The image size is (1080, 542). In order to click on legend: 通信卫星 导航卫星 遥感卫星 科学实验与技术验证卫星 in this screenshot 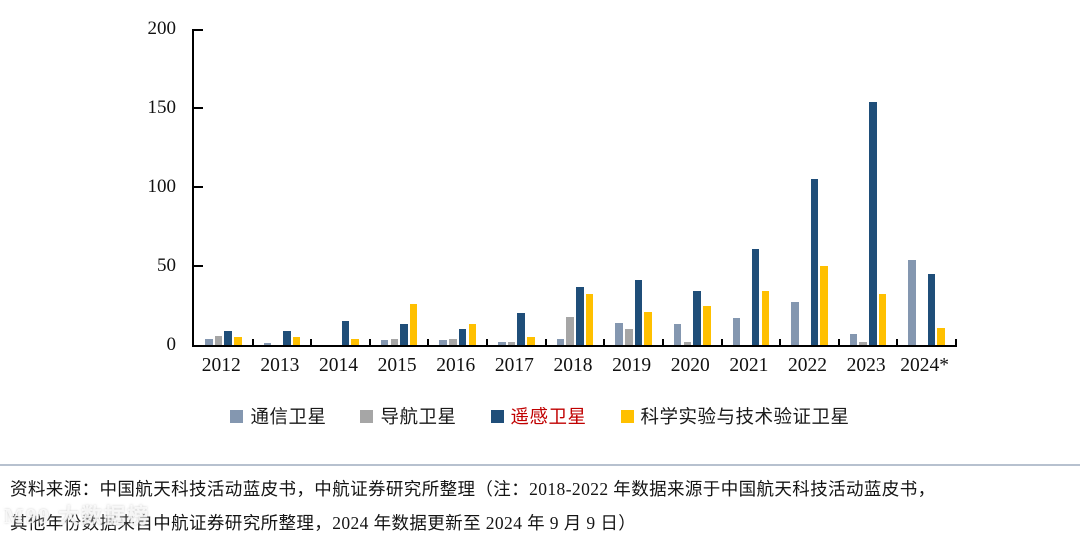, I will do `click(540, 416)`.